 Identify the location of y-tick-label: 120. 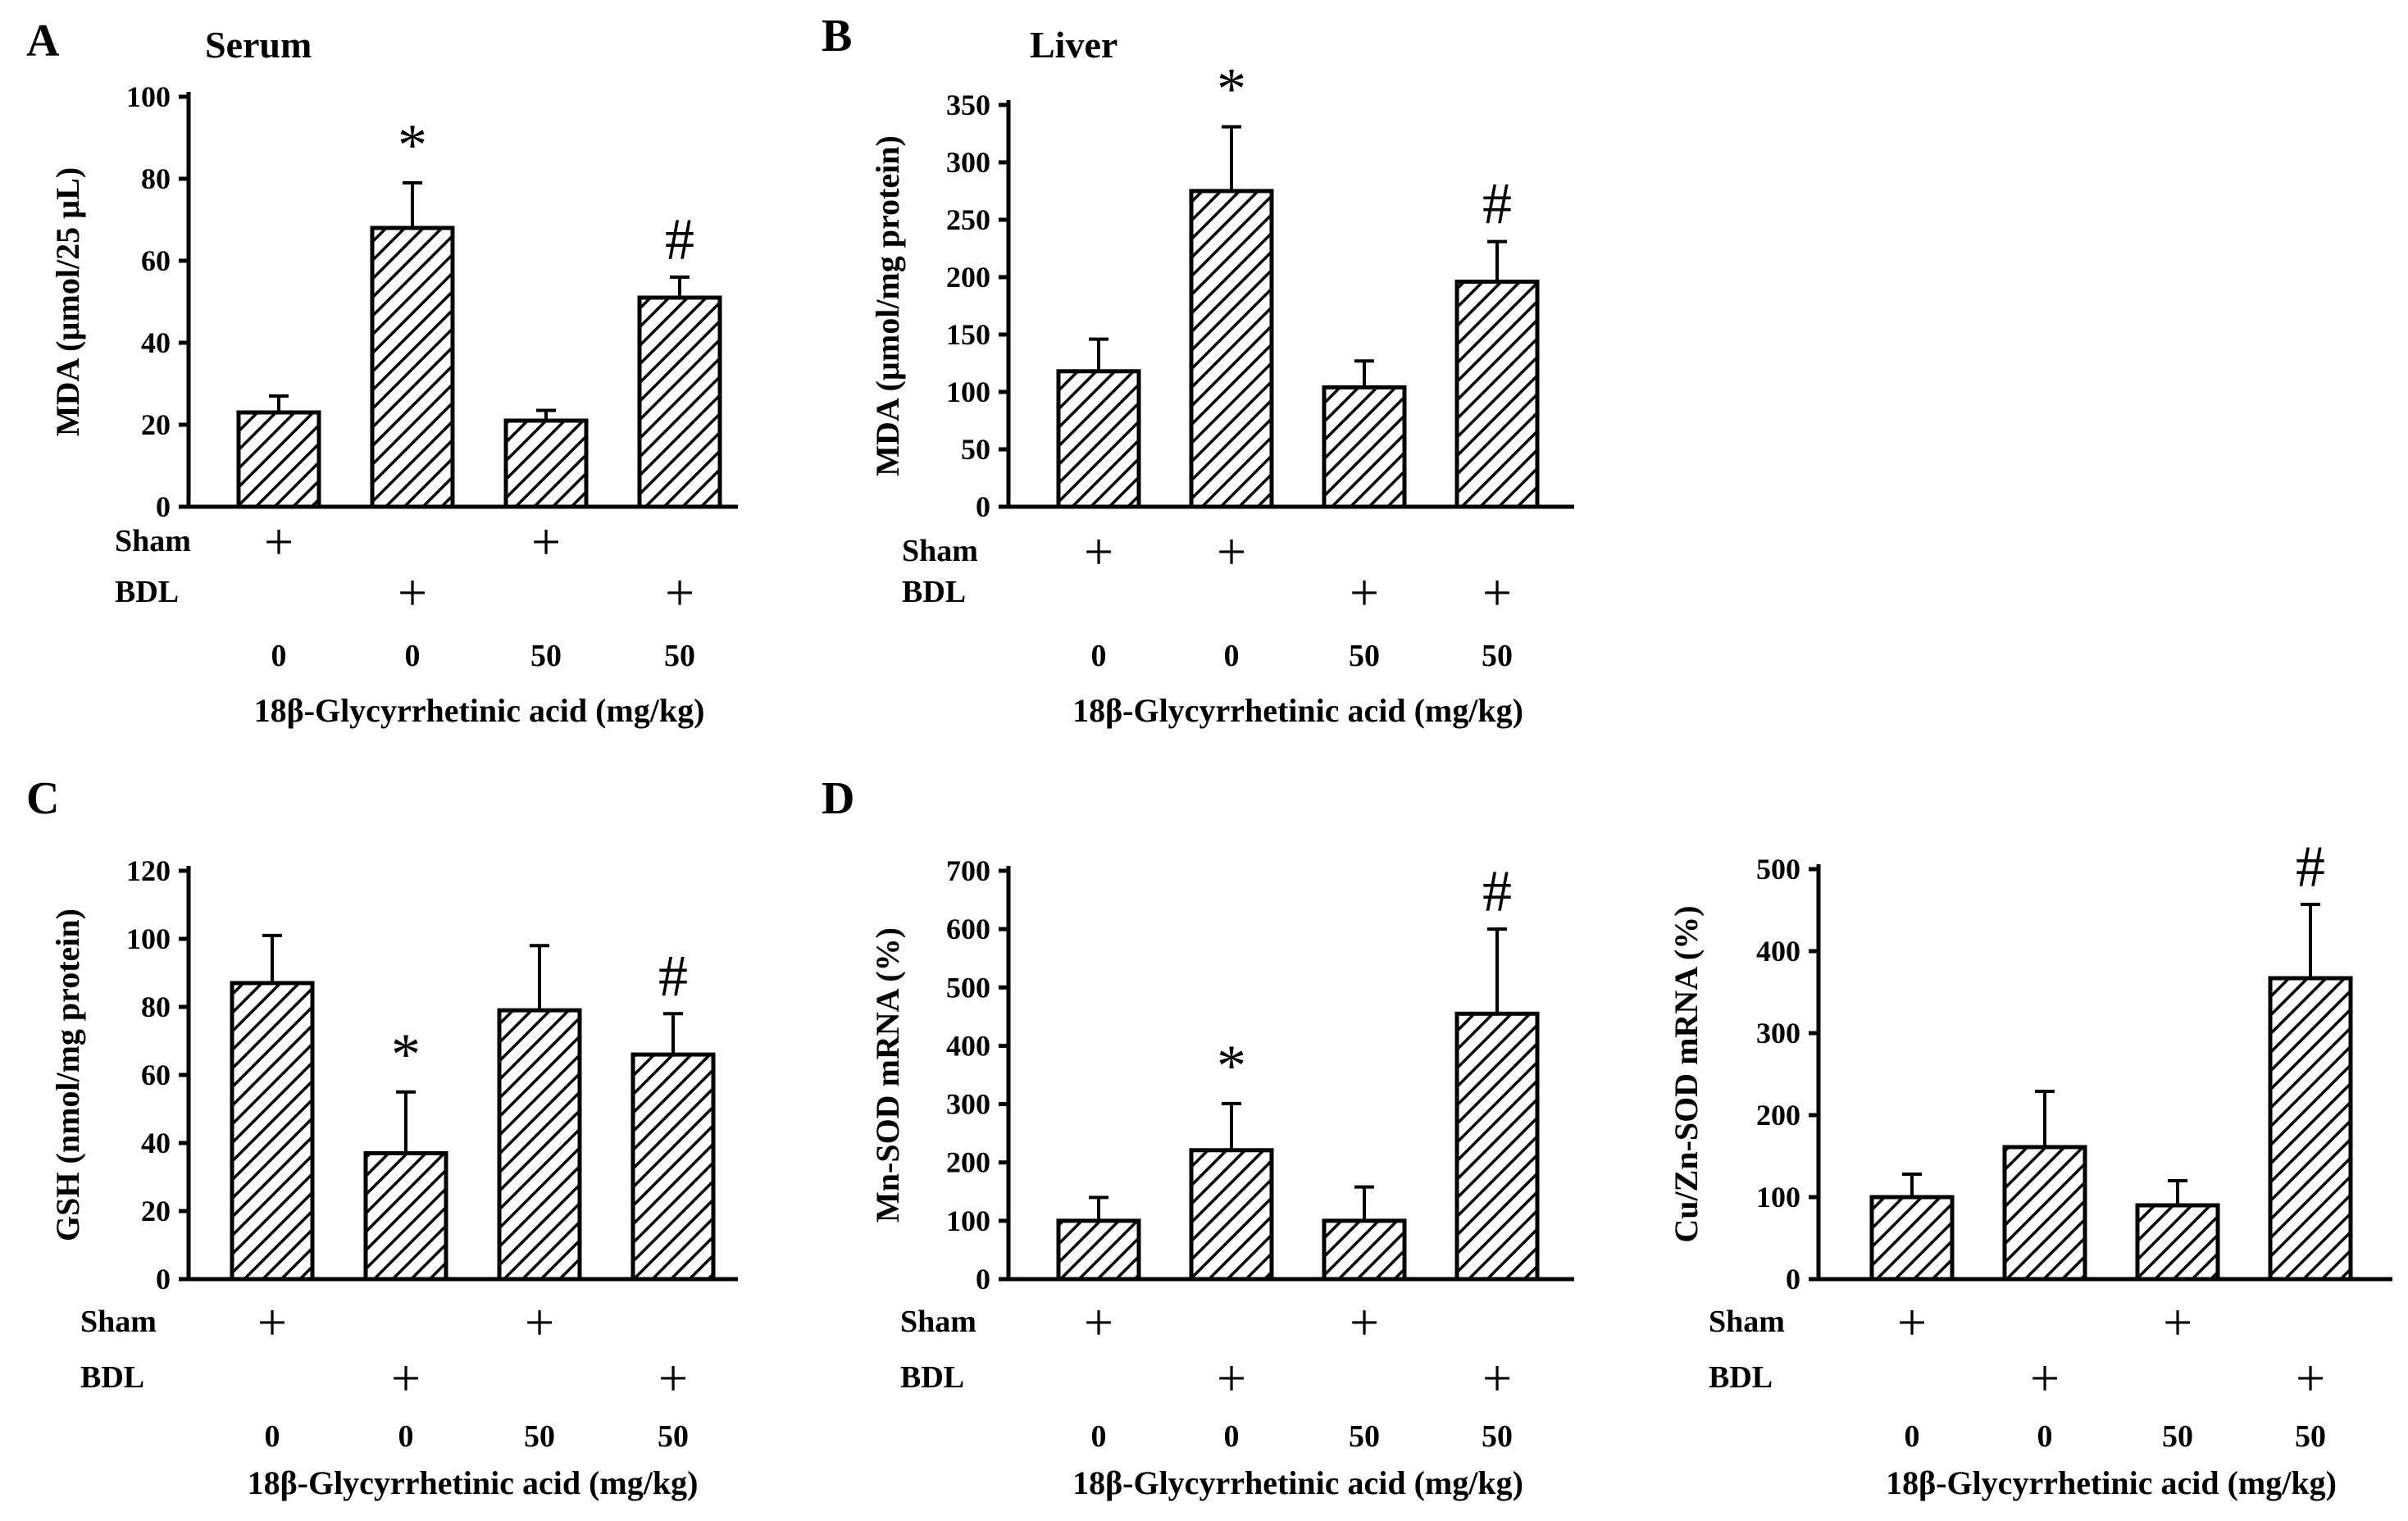
(148, 870).